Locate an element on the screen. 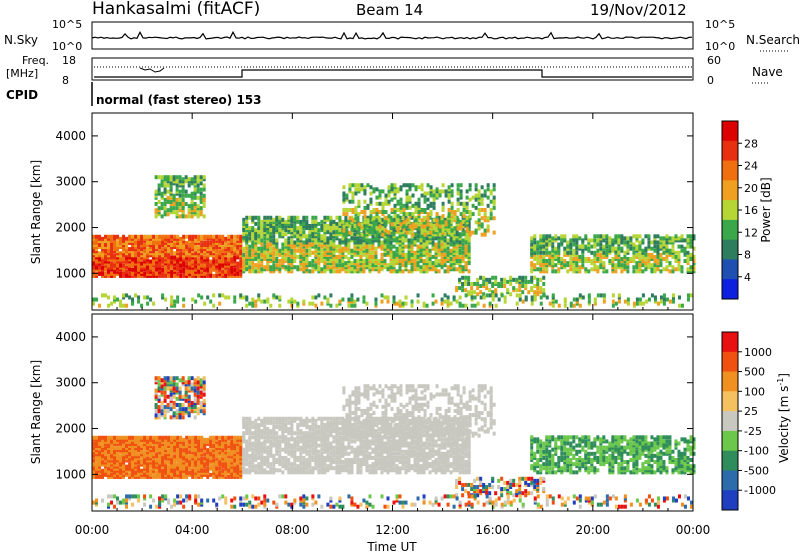  freq-tick-top: 18 is located at coordinates (69, 60).